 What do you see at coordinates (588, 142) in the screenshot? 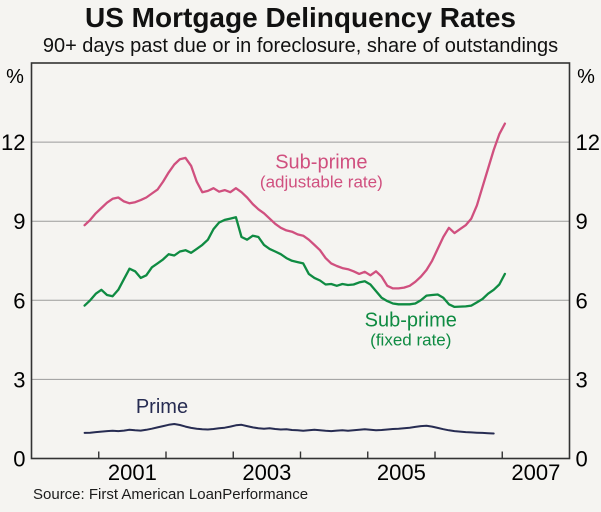
I see `y-tick-label-right-12: 12` at bounding box center [588, 142].